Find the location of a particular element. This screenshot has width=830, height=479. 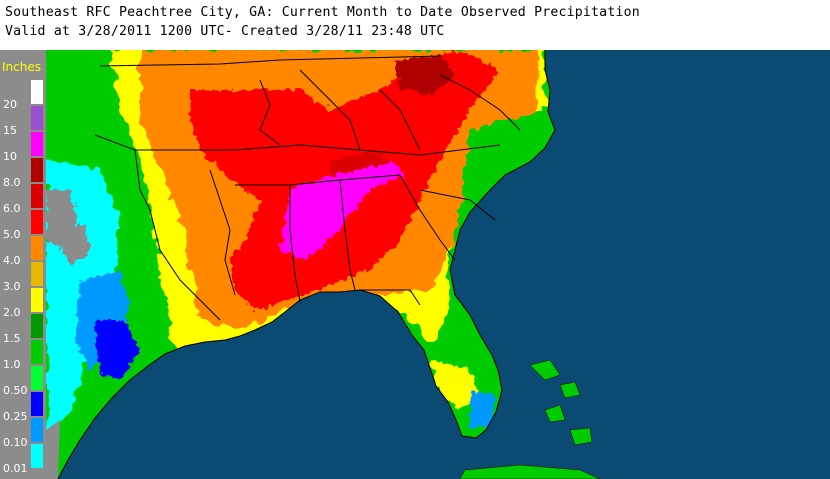

legend-label: 0.25 is located at coordinates (15, 416).